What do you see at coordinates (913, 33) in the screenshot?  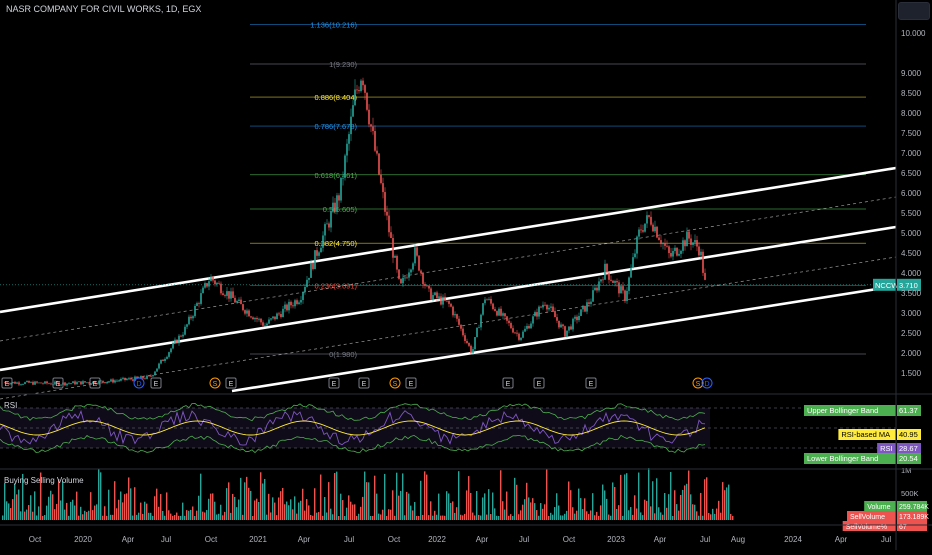 I see `price-tick: 10.000` at bounding box center [913, 33].